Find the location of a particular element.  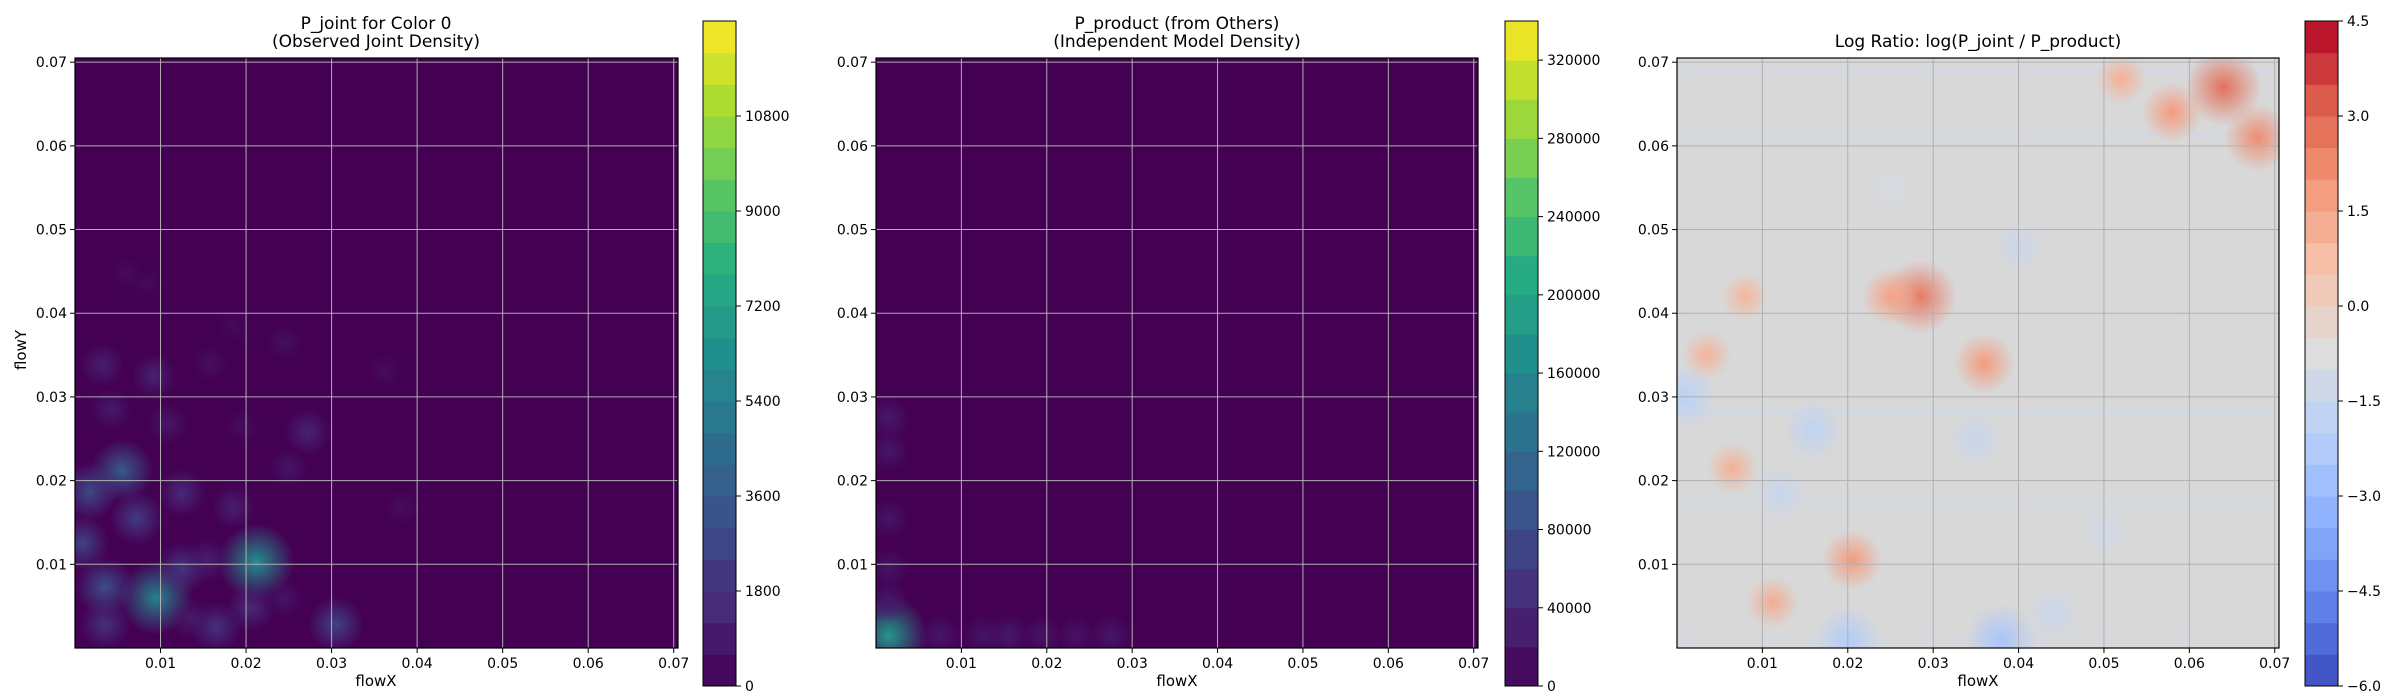

colorbar-frame is located at coordinates (1521, 353).